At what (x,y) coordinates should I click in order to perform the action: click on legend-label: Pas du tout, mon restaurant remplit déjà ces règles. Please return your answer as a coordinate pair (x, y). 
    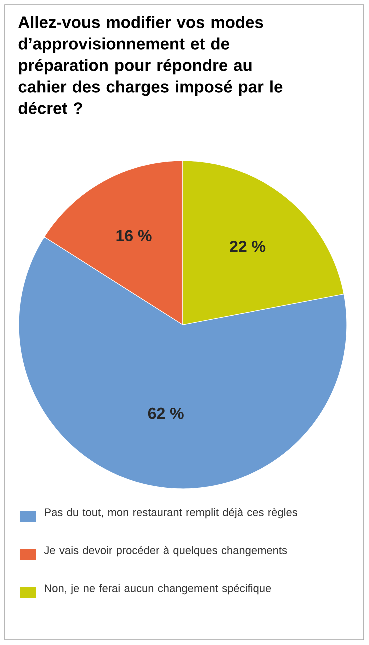
    Looking at the image, I should click on (171, 513).